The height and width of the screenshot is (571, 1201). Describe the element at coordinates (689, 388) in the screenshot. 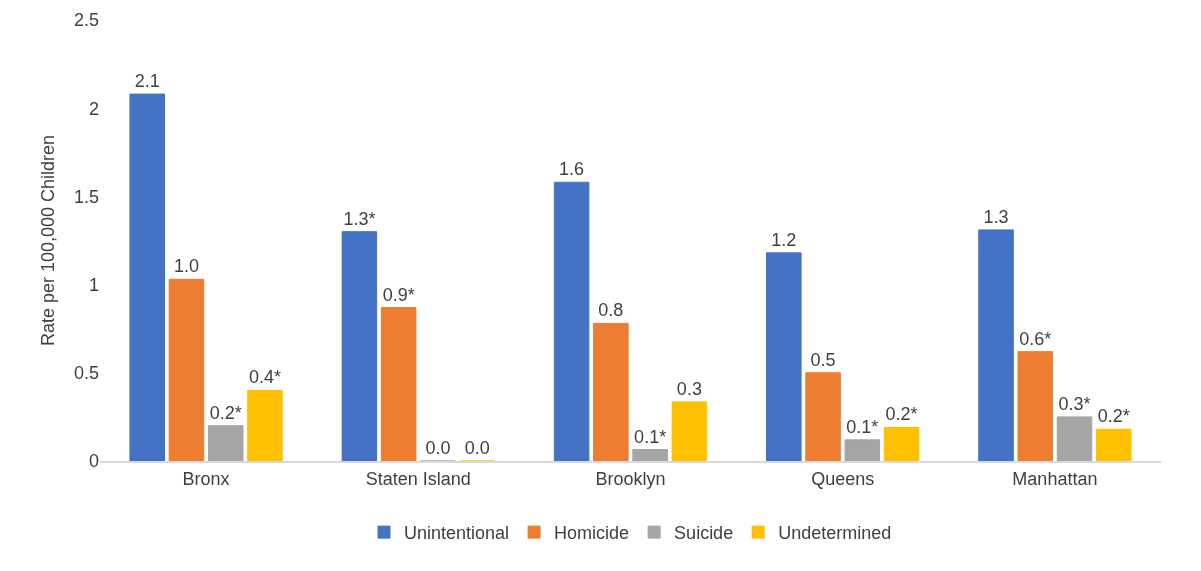

I see `data-label: 0.3` at that location.